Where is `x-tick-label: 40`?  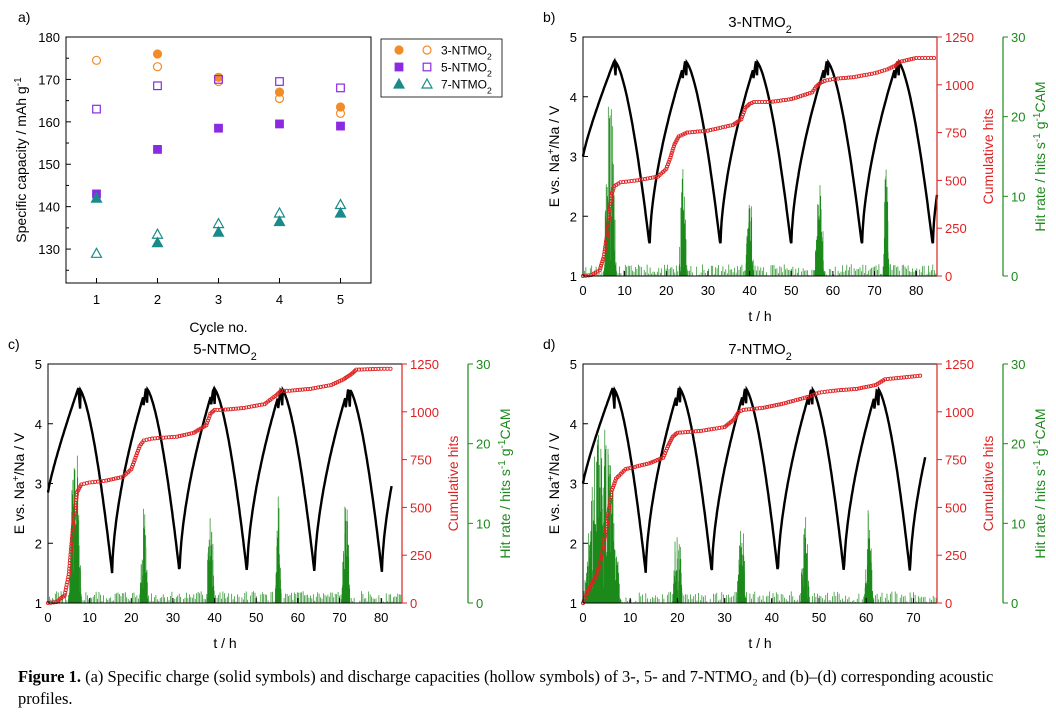 x-tick-label: 40 is located at coordinates (214, 617).